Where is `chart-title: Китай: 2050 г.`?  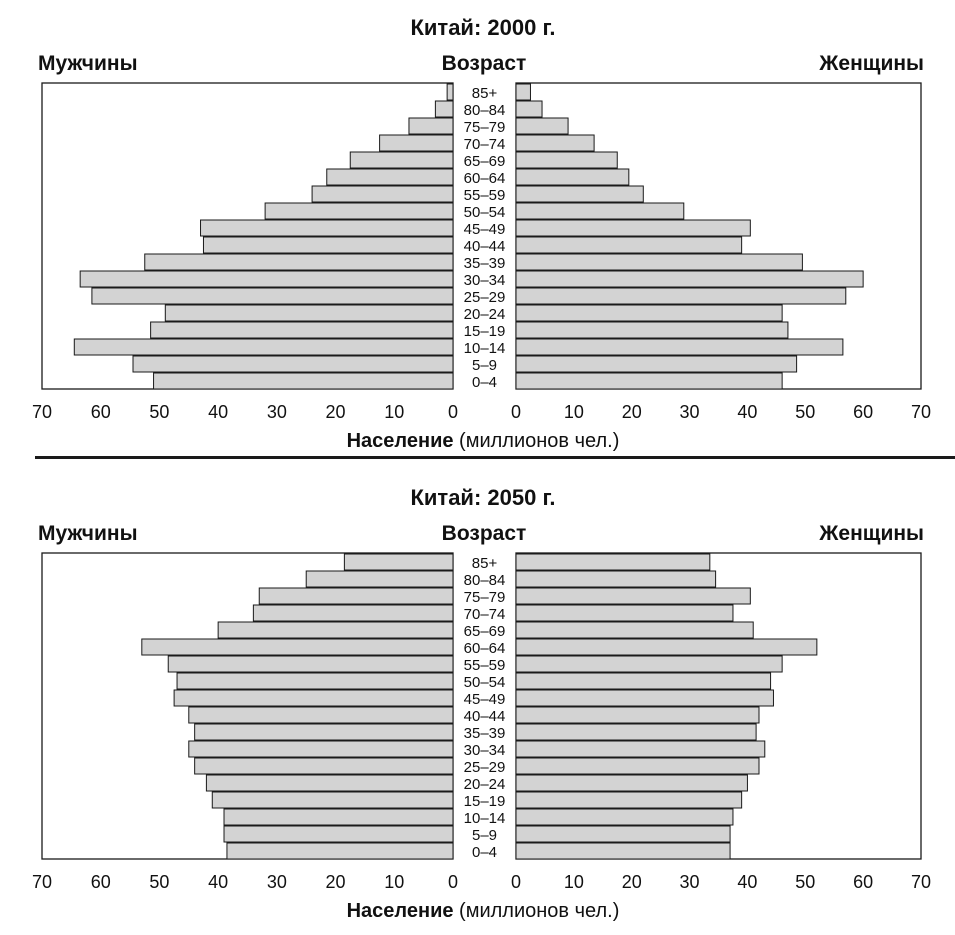
chart-title: Китай: 2050 г. is located at coordinates (482, 497).